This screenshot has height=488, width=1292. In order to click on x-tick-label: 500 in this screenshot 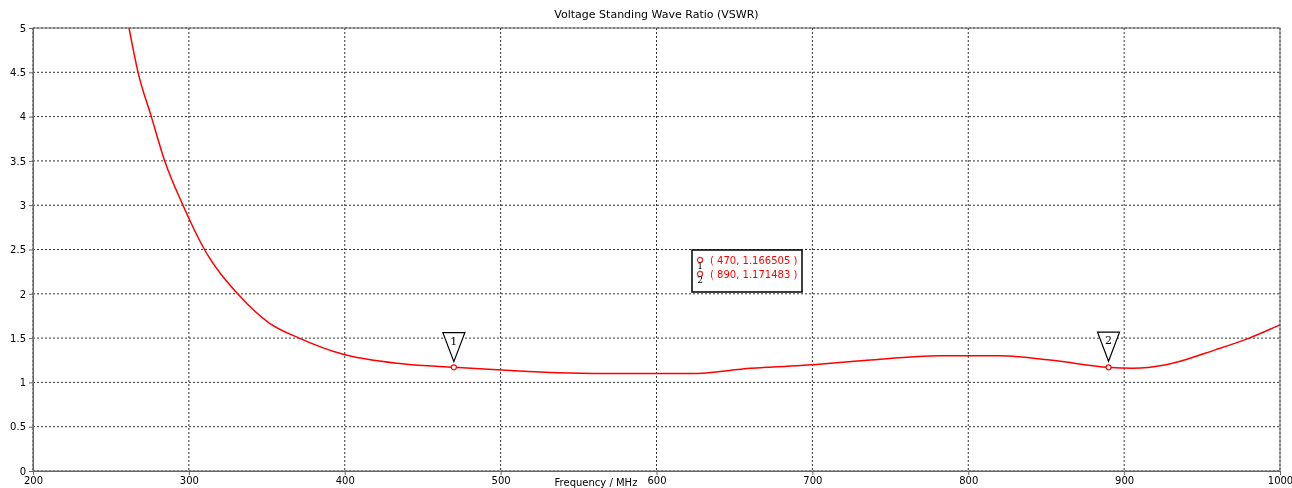, I will do `click(501, 481)`.